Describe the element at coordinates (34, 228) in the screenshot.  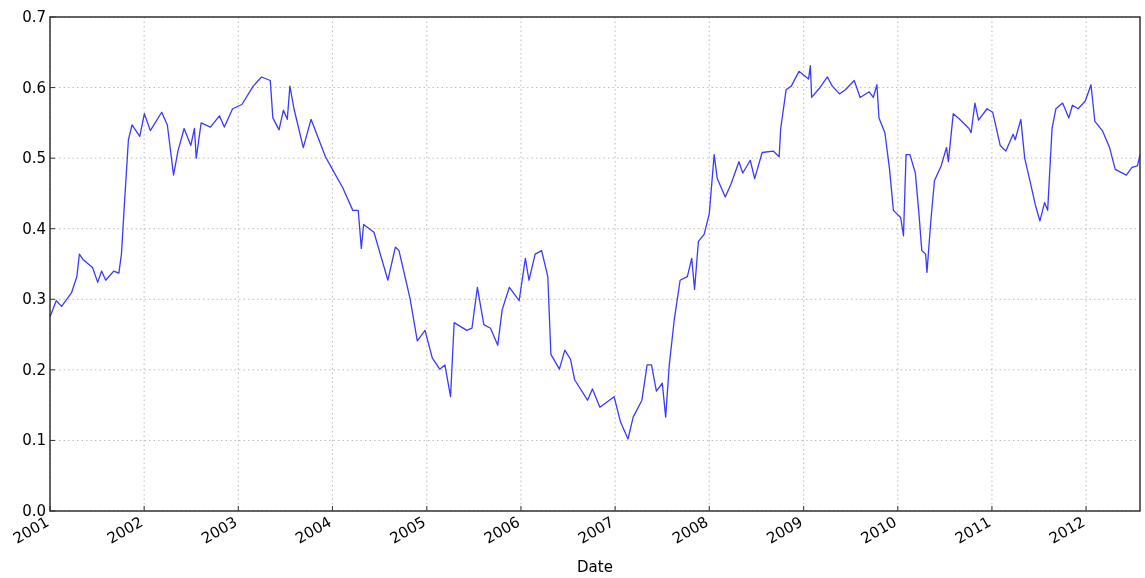
I see `y-tick-label: 0.4` at that location.